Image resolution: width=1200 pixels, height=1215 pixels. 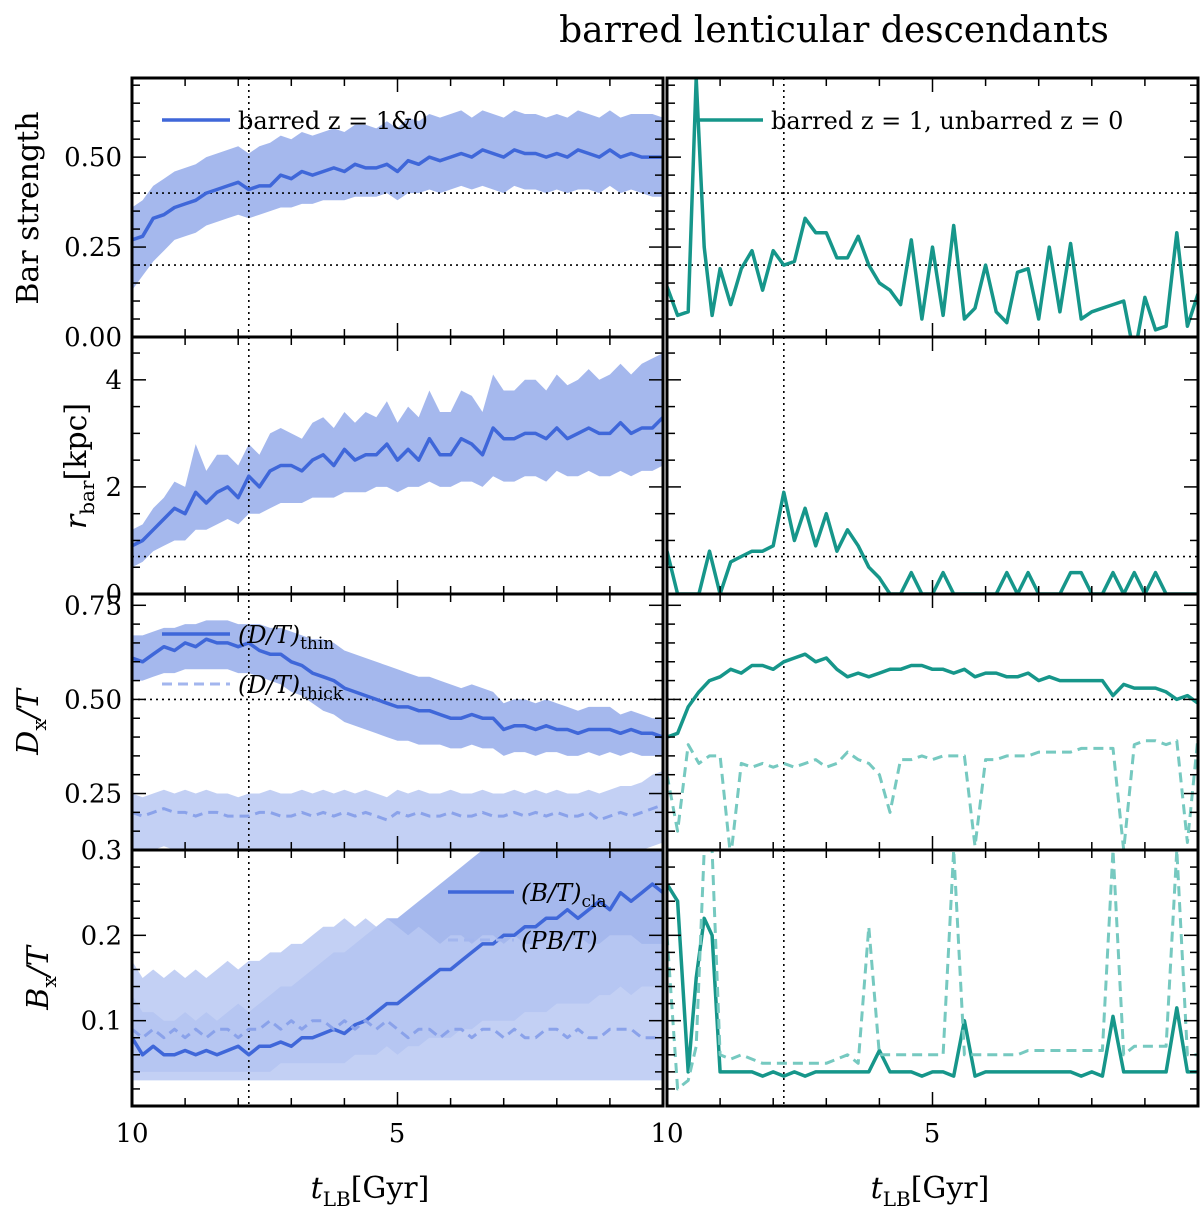 What do you see at coordinates (49, 982) in the screenshot?
I see `ylabel-bx-sub: x` at bounding box center [49, 982].